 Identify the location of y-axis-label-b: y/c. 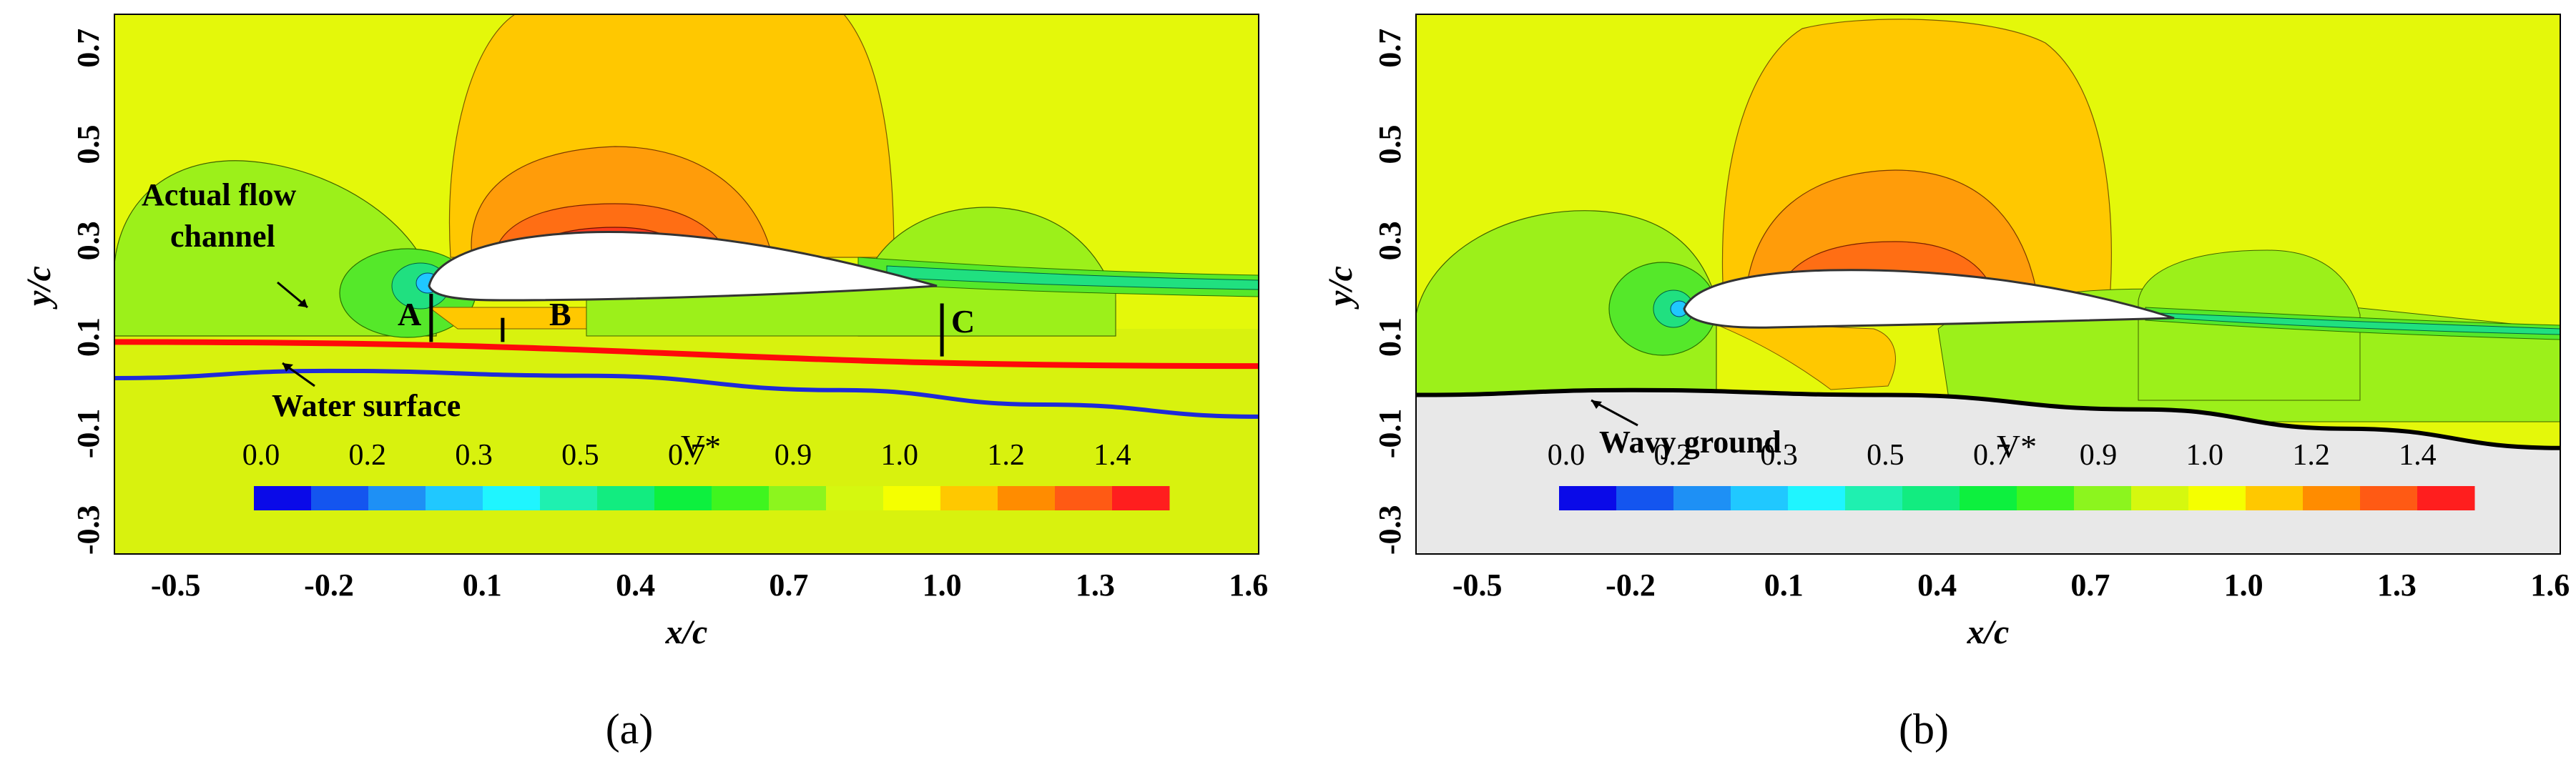
(1341, 288).